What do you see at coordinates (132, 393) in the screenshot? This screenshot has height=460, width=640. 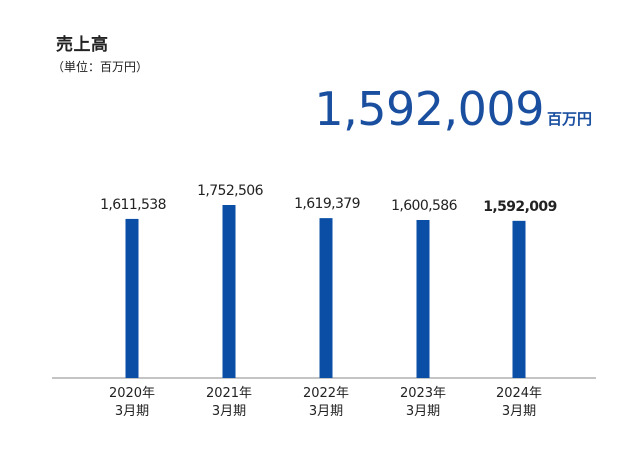 I see `category-label-1-line-1: 2020年` at bounding box center [132, 393].